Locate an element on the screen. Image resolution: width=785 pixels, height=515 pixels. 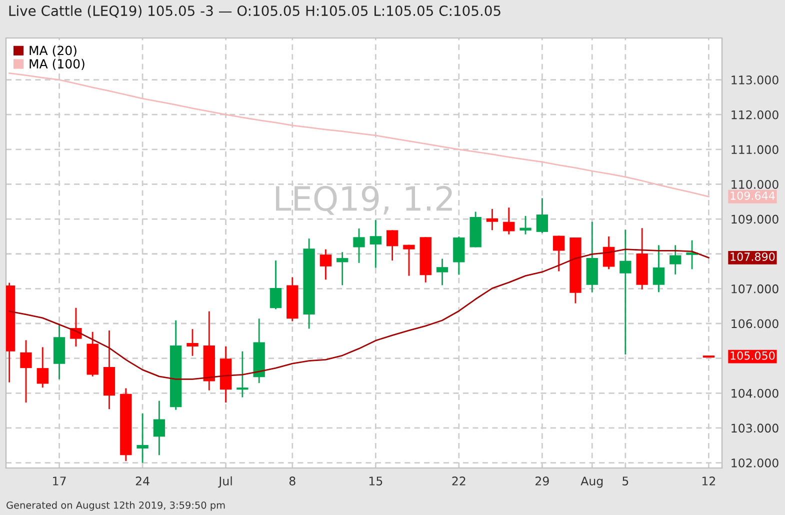
x-tick-label: 8 is located at coordinates (292, 481).